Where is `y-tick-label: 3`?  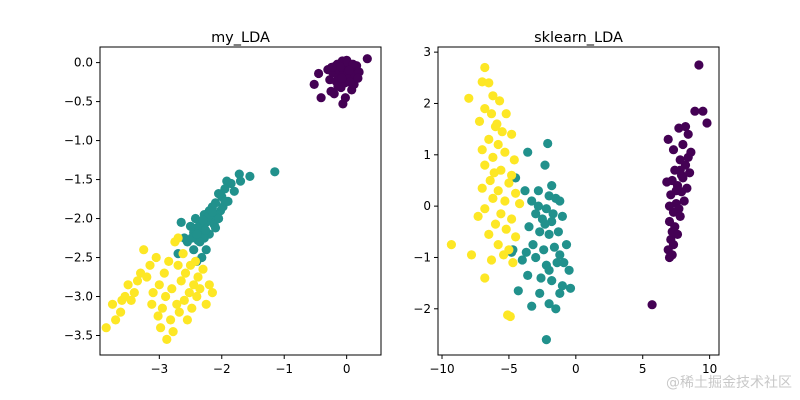 y-tick-label: 3 is located at coordinates (427, 52).